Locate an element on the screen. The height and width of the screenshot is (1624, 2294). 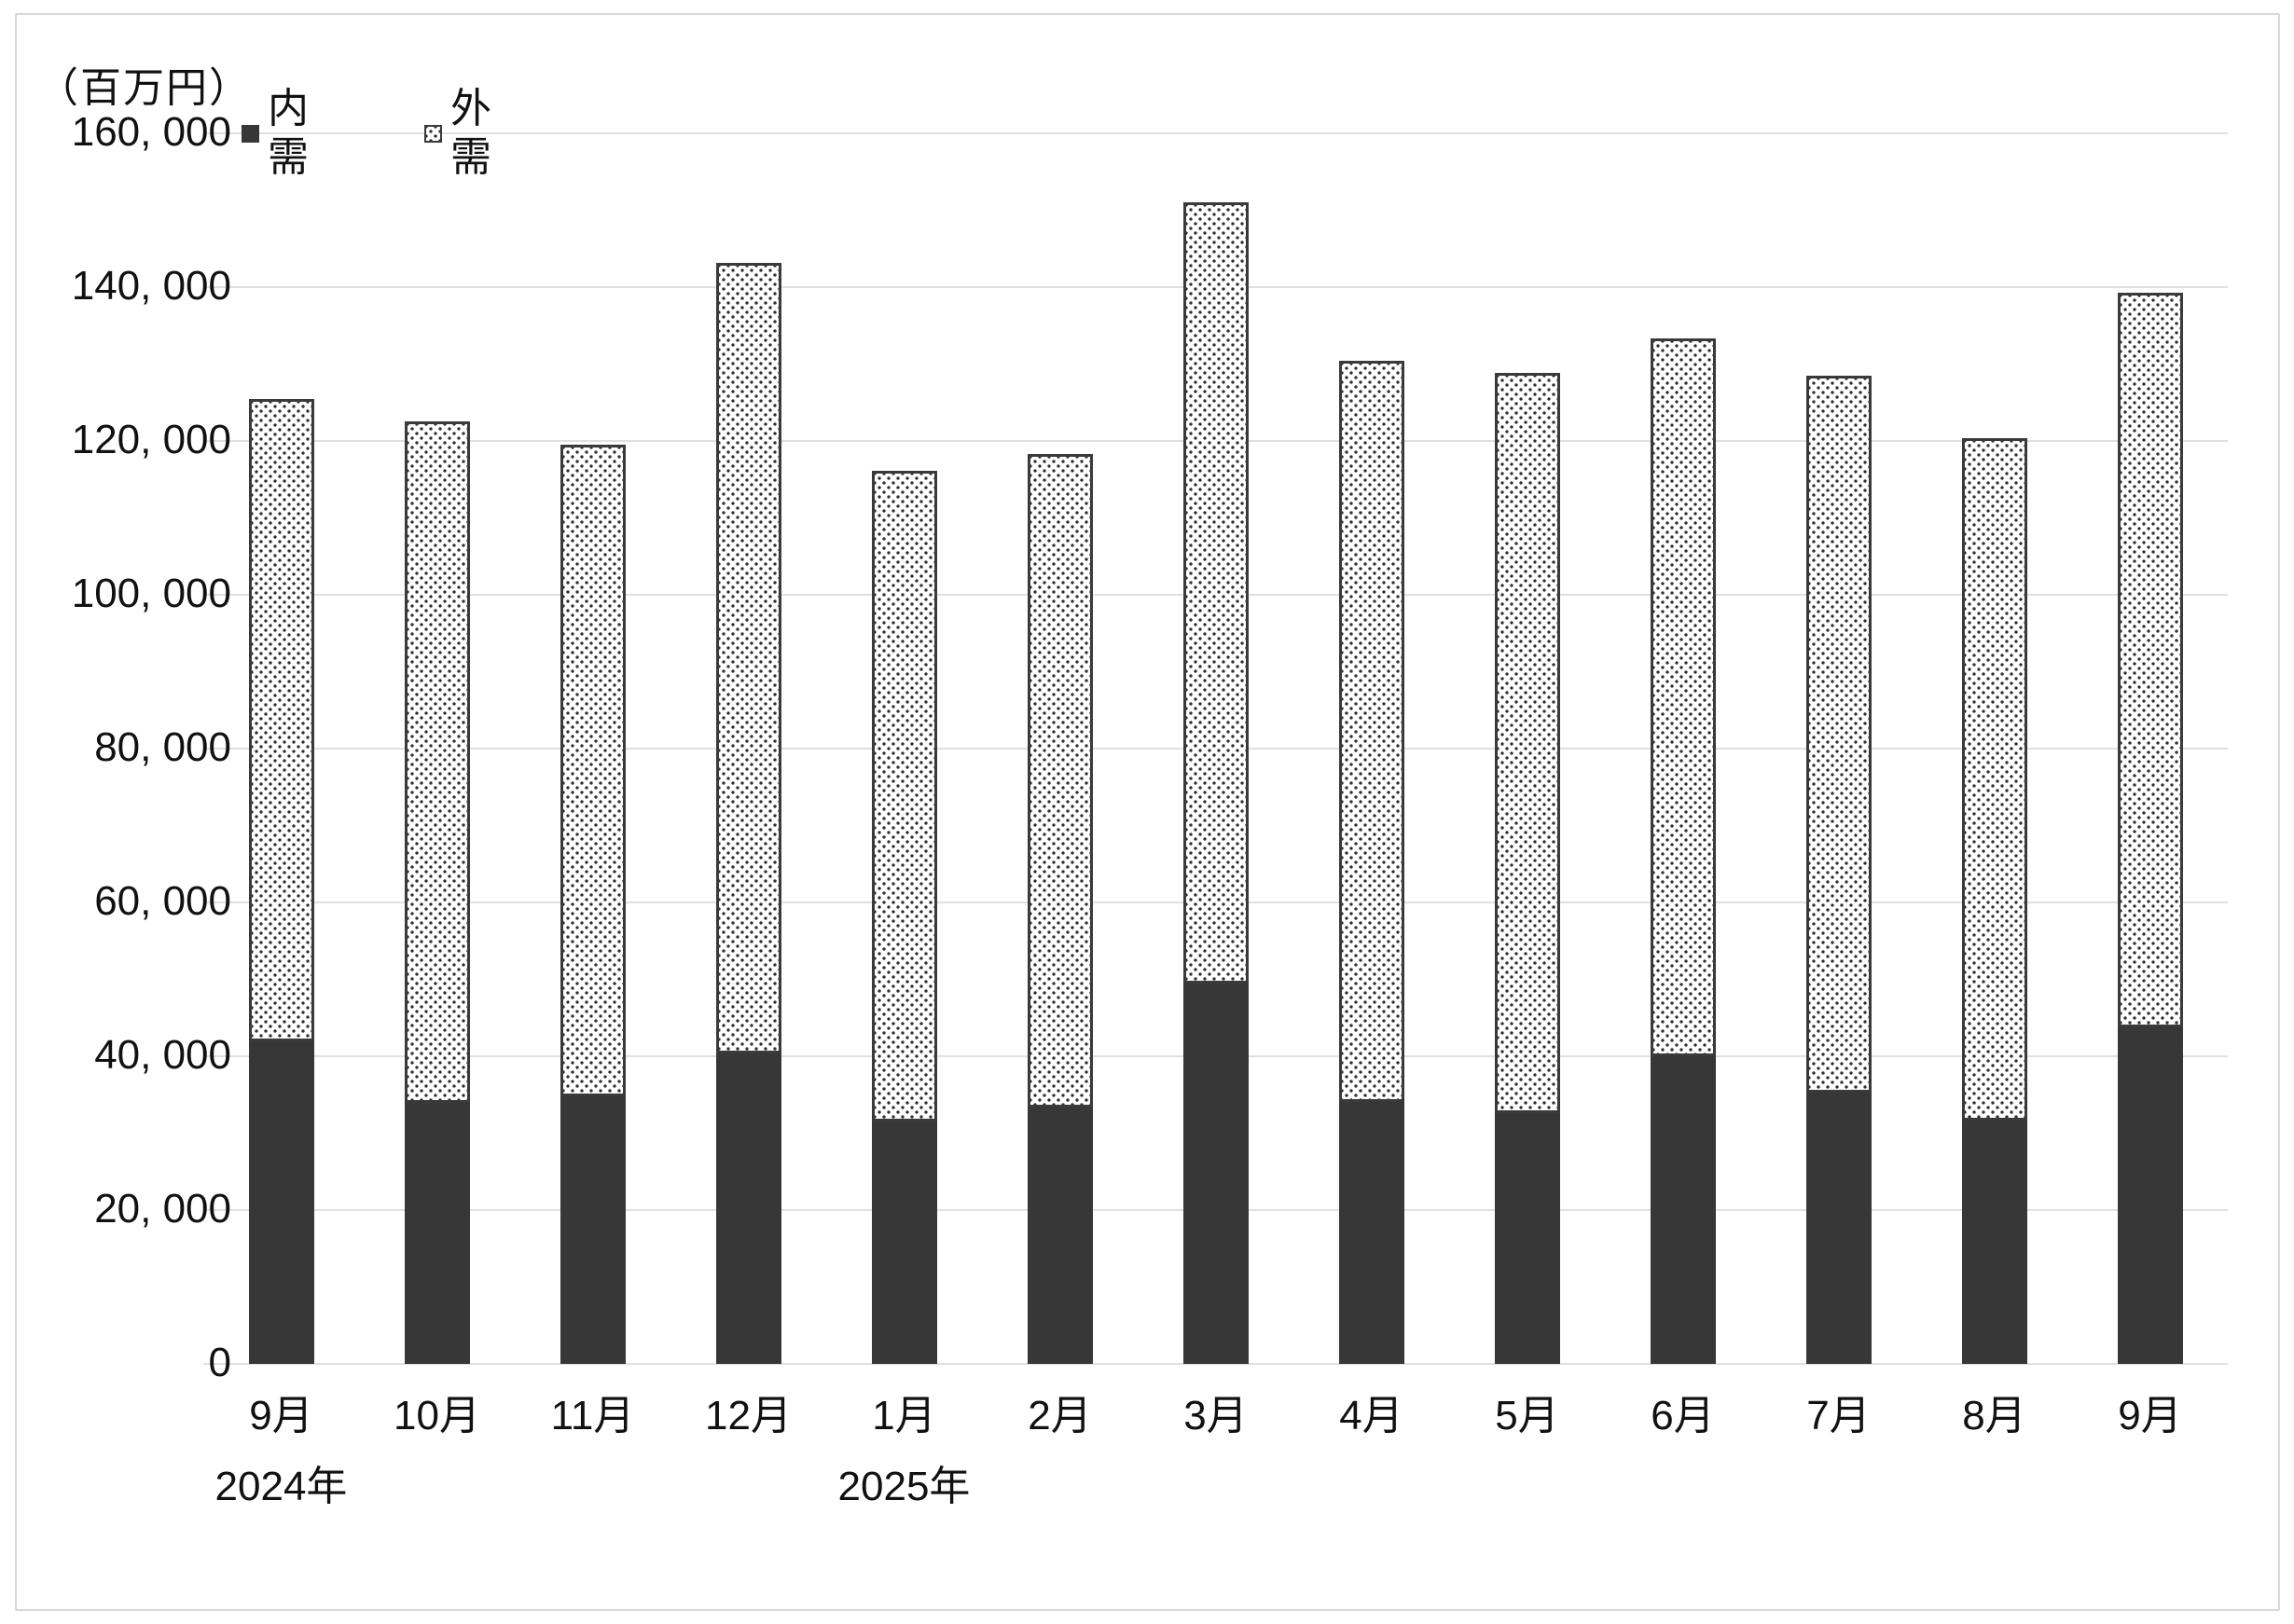
y-tick-label-40000: 40, 000 is located at coordinates (163, 1055).